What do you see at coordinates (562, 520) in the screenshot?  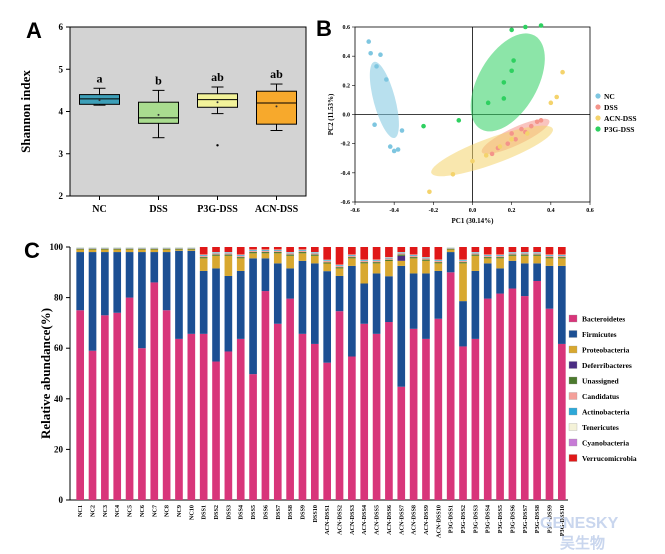 I see `x-tick-label: P3G-DSS10` at bounding box center [562, 520].